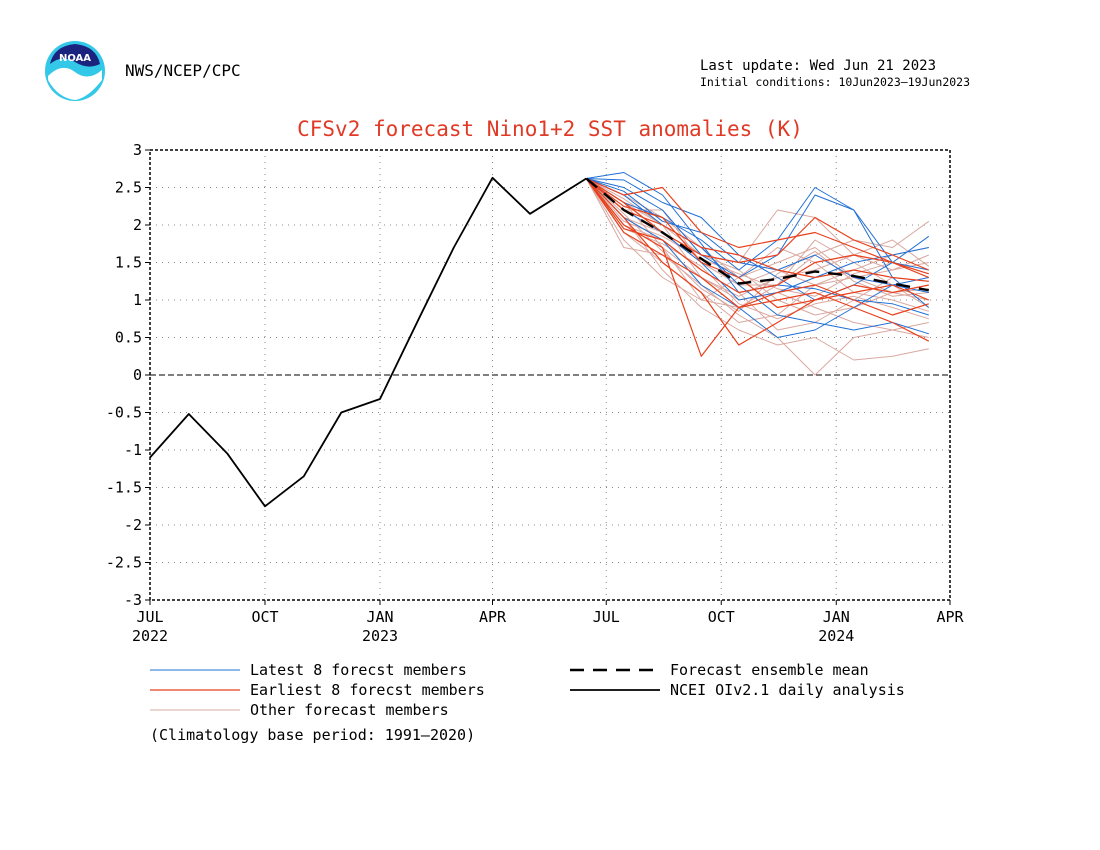 Image resolution: width=1100 pixels, height=850 pixels. Describe the element at coordinates (124, 488) in the screenshot. I see `y-tick-label: -1.5` at that location.